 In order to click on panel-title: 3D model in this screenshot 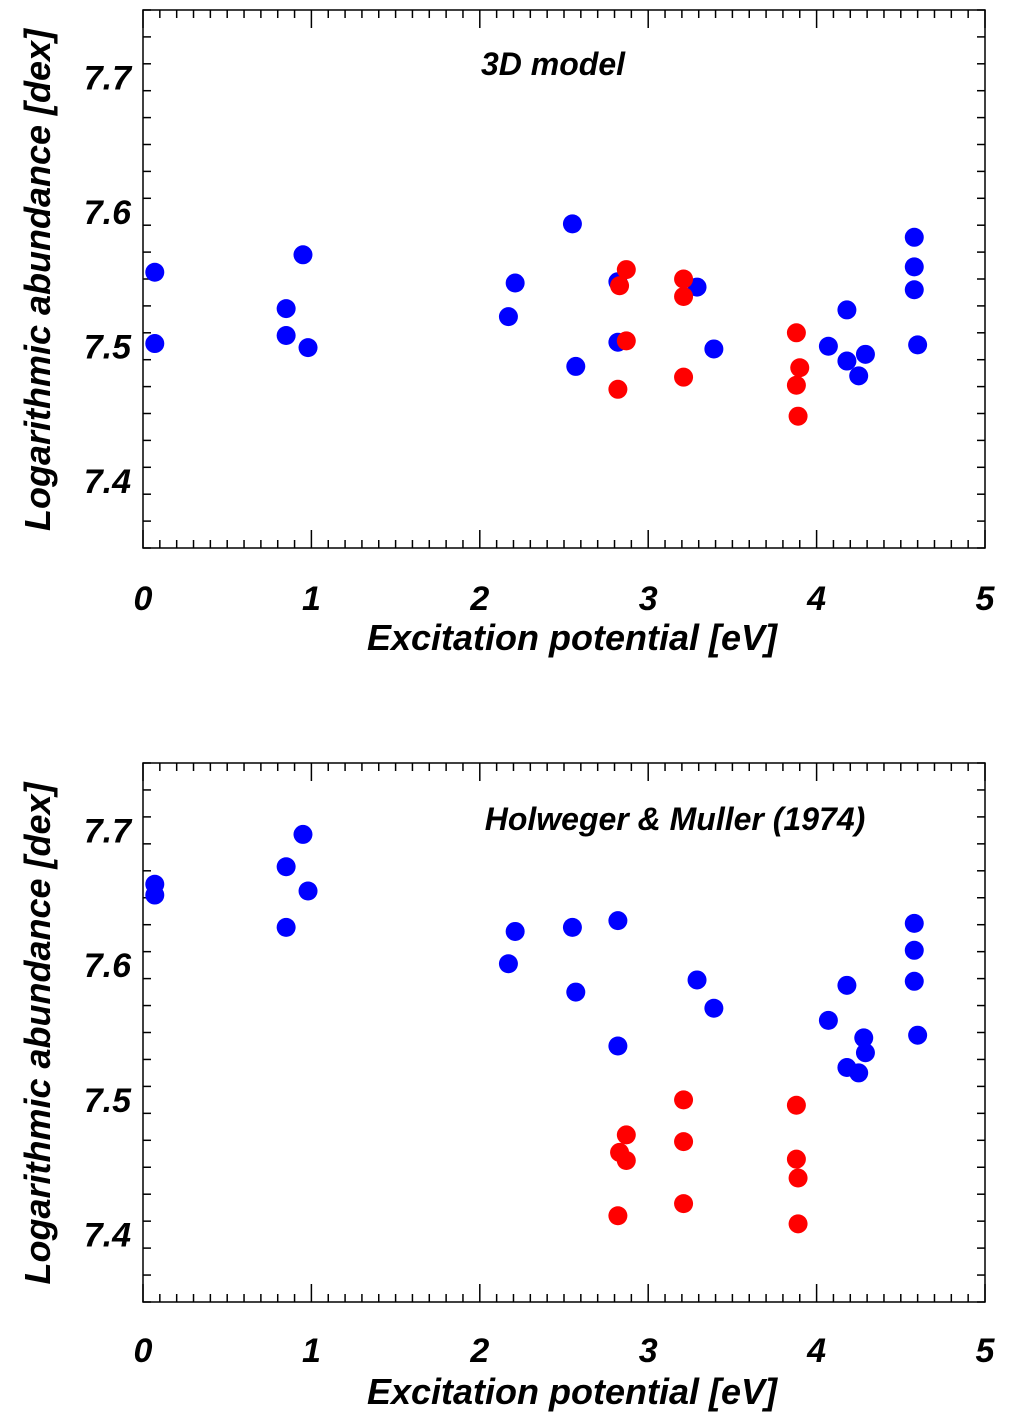, I will do `click(553, 64)`.